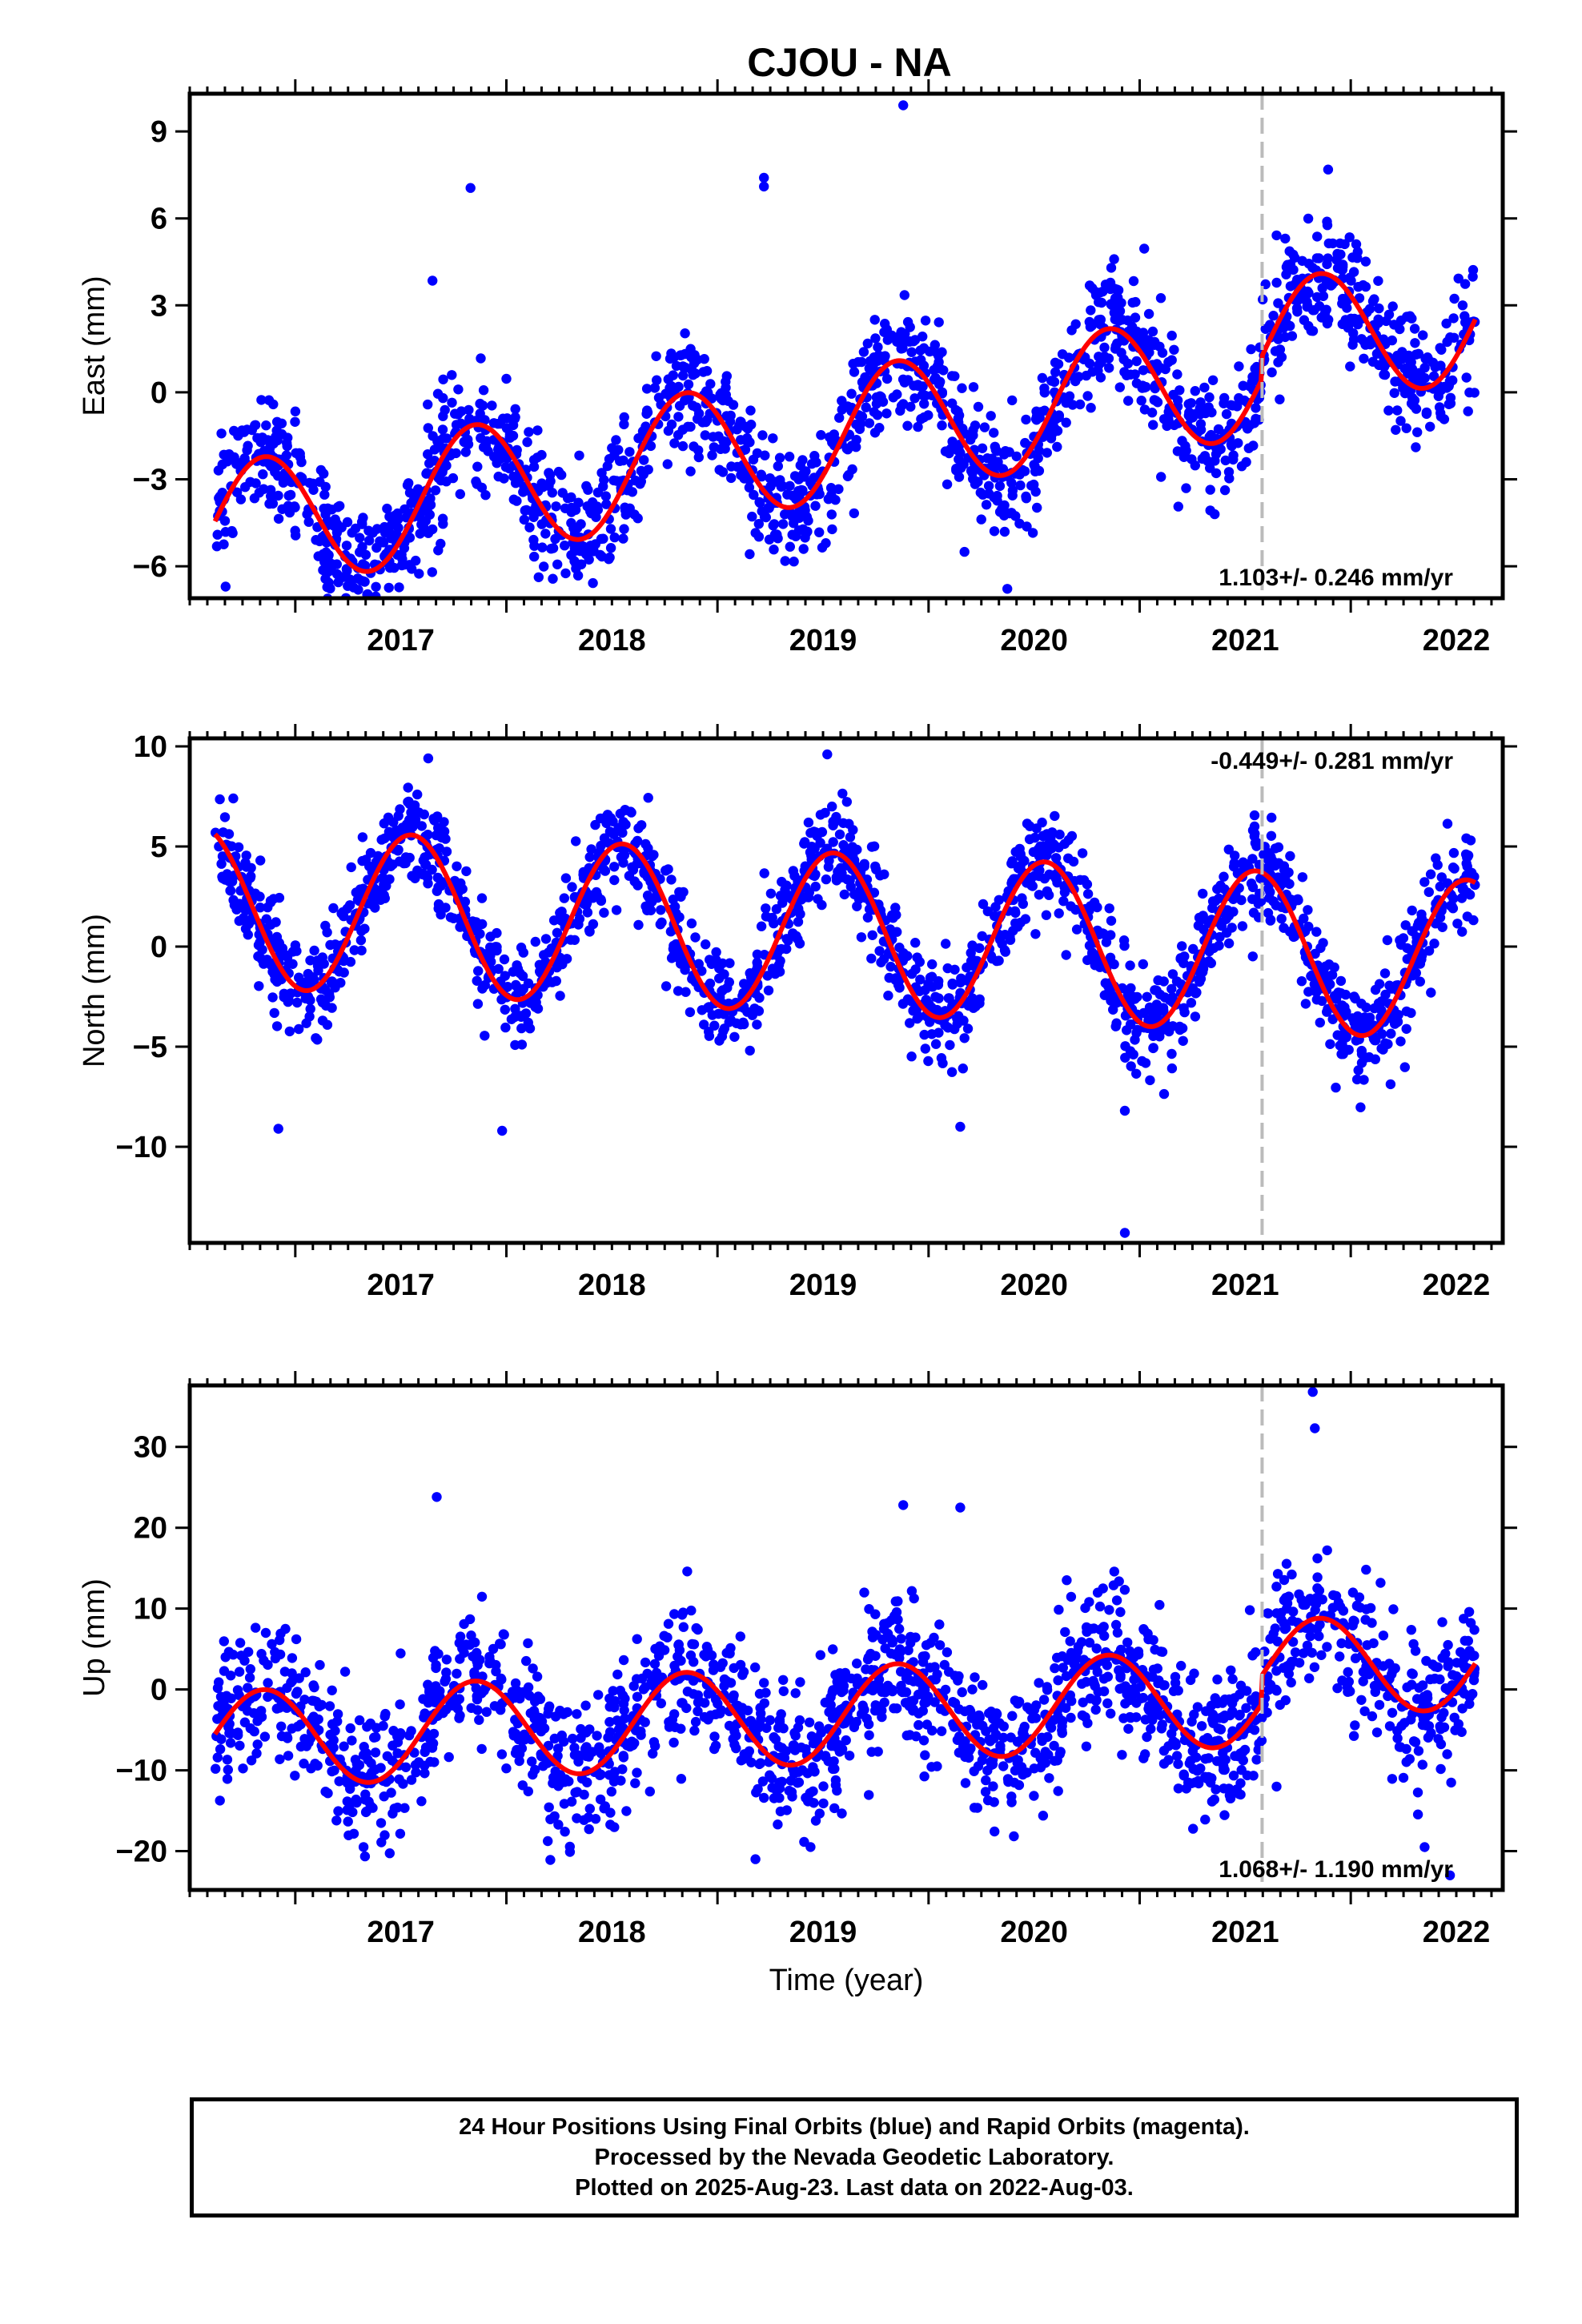  What do you see at coordinates (845, 423) in the screenshot?
I see `fit-curve-east` at bounding box center [845, 423].